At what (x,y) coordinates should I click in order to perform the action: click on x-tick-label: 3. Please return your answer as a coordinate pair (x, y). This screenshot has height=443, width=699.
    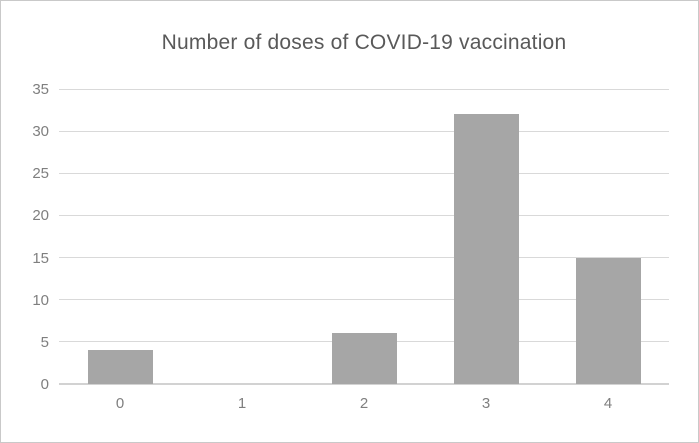
    Looking at the image, I should click on (486, 403).